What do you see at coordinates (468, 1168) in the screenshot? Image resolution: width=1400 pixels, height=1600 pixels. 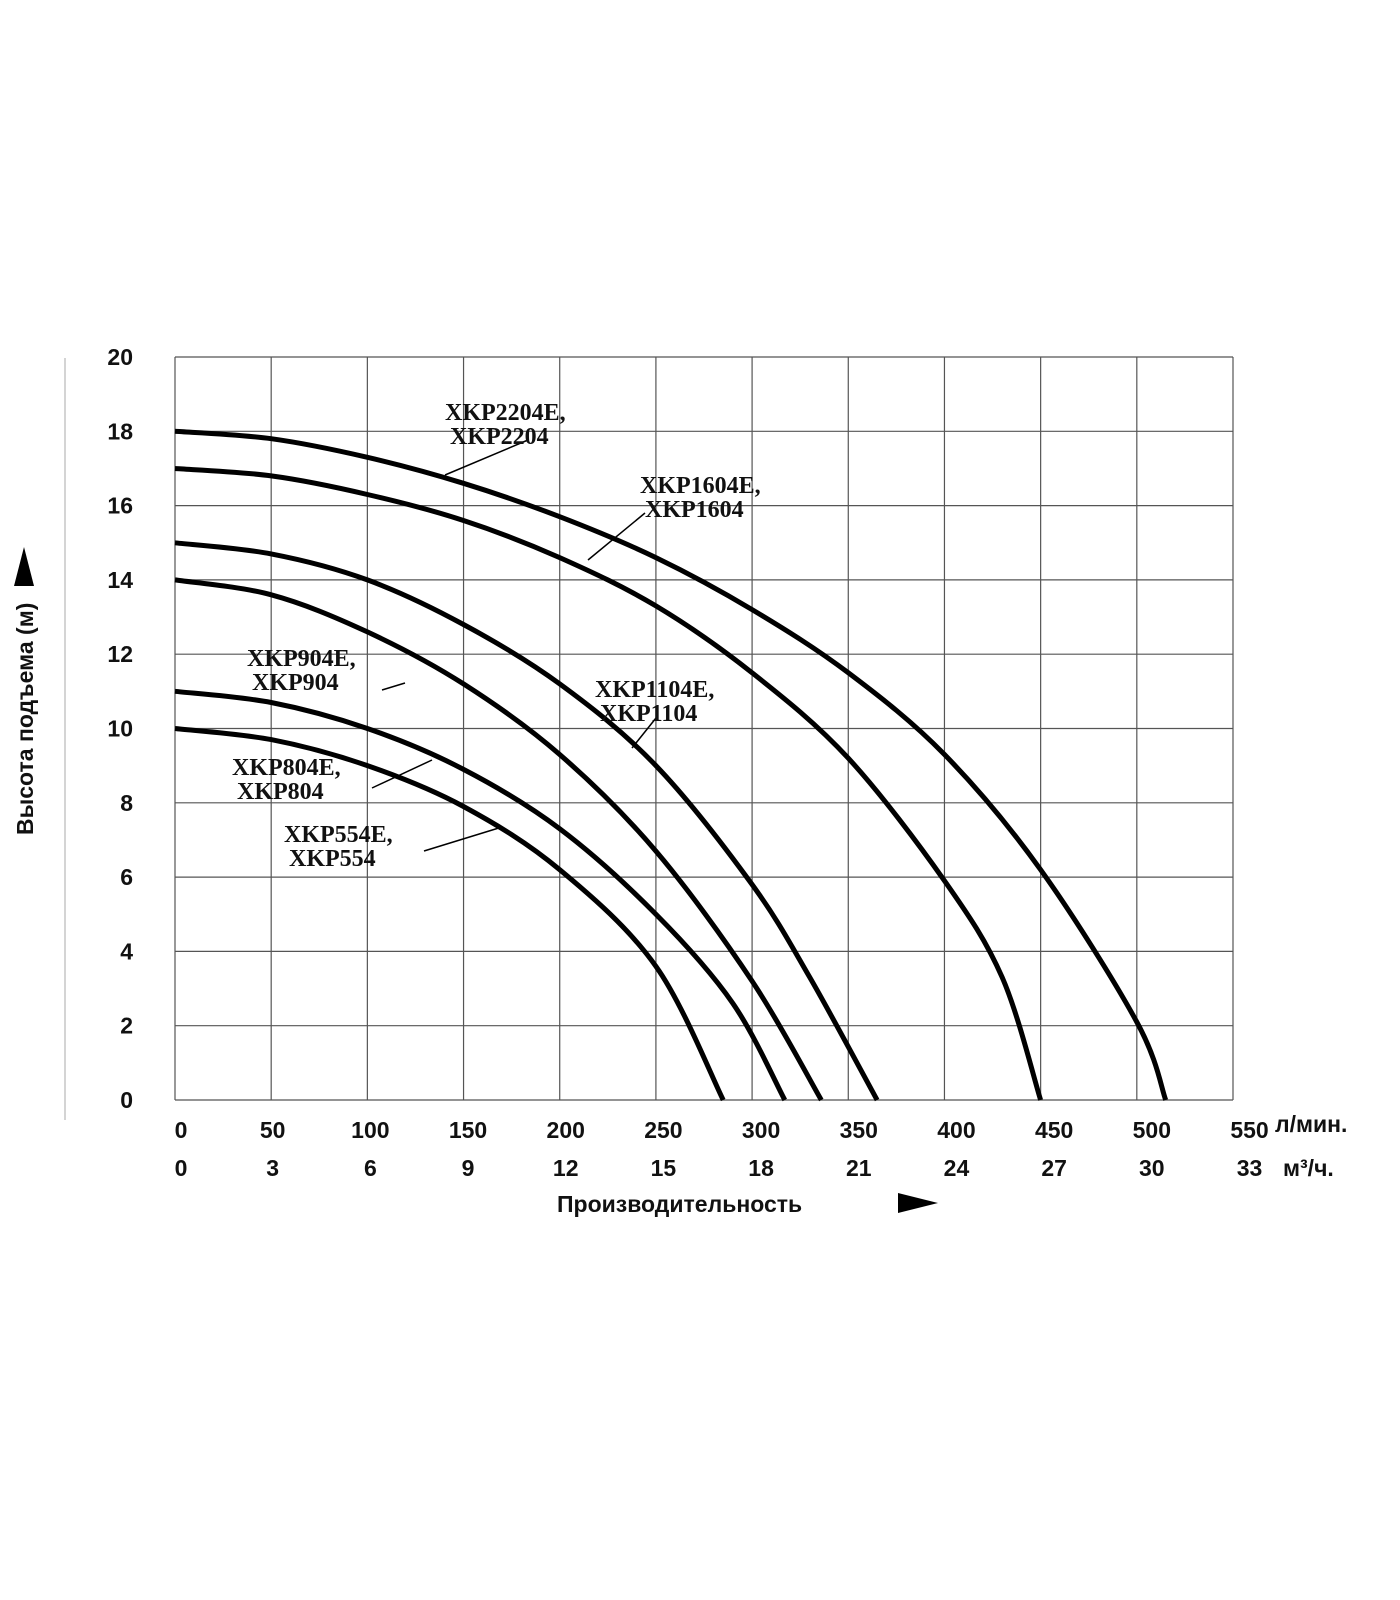 I see `x-tick-label-secondary: 9` at bounding box center [468, 1168].